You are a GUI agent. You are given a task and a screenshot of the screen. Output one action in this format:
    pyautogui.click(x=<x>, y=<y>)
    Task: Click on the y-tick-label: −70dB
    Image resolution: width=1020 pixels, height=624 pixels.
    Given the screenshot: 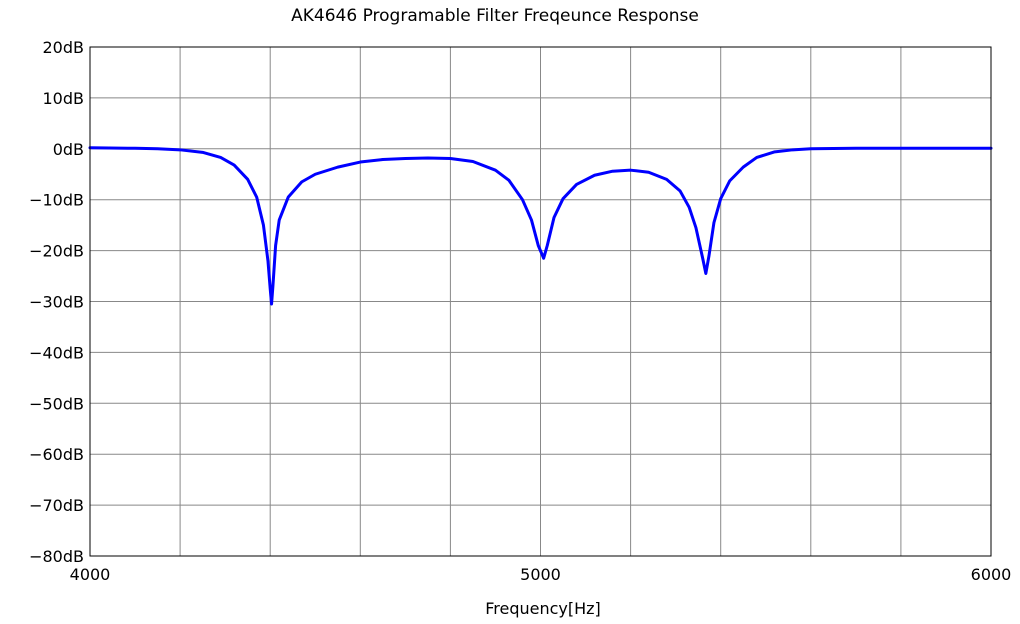 What is the action you would take?
    pyautogui.click(x=56, y=505)
    